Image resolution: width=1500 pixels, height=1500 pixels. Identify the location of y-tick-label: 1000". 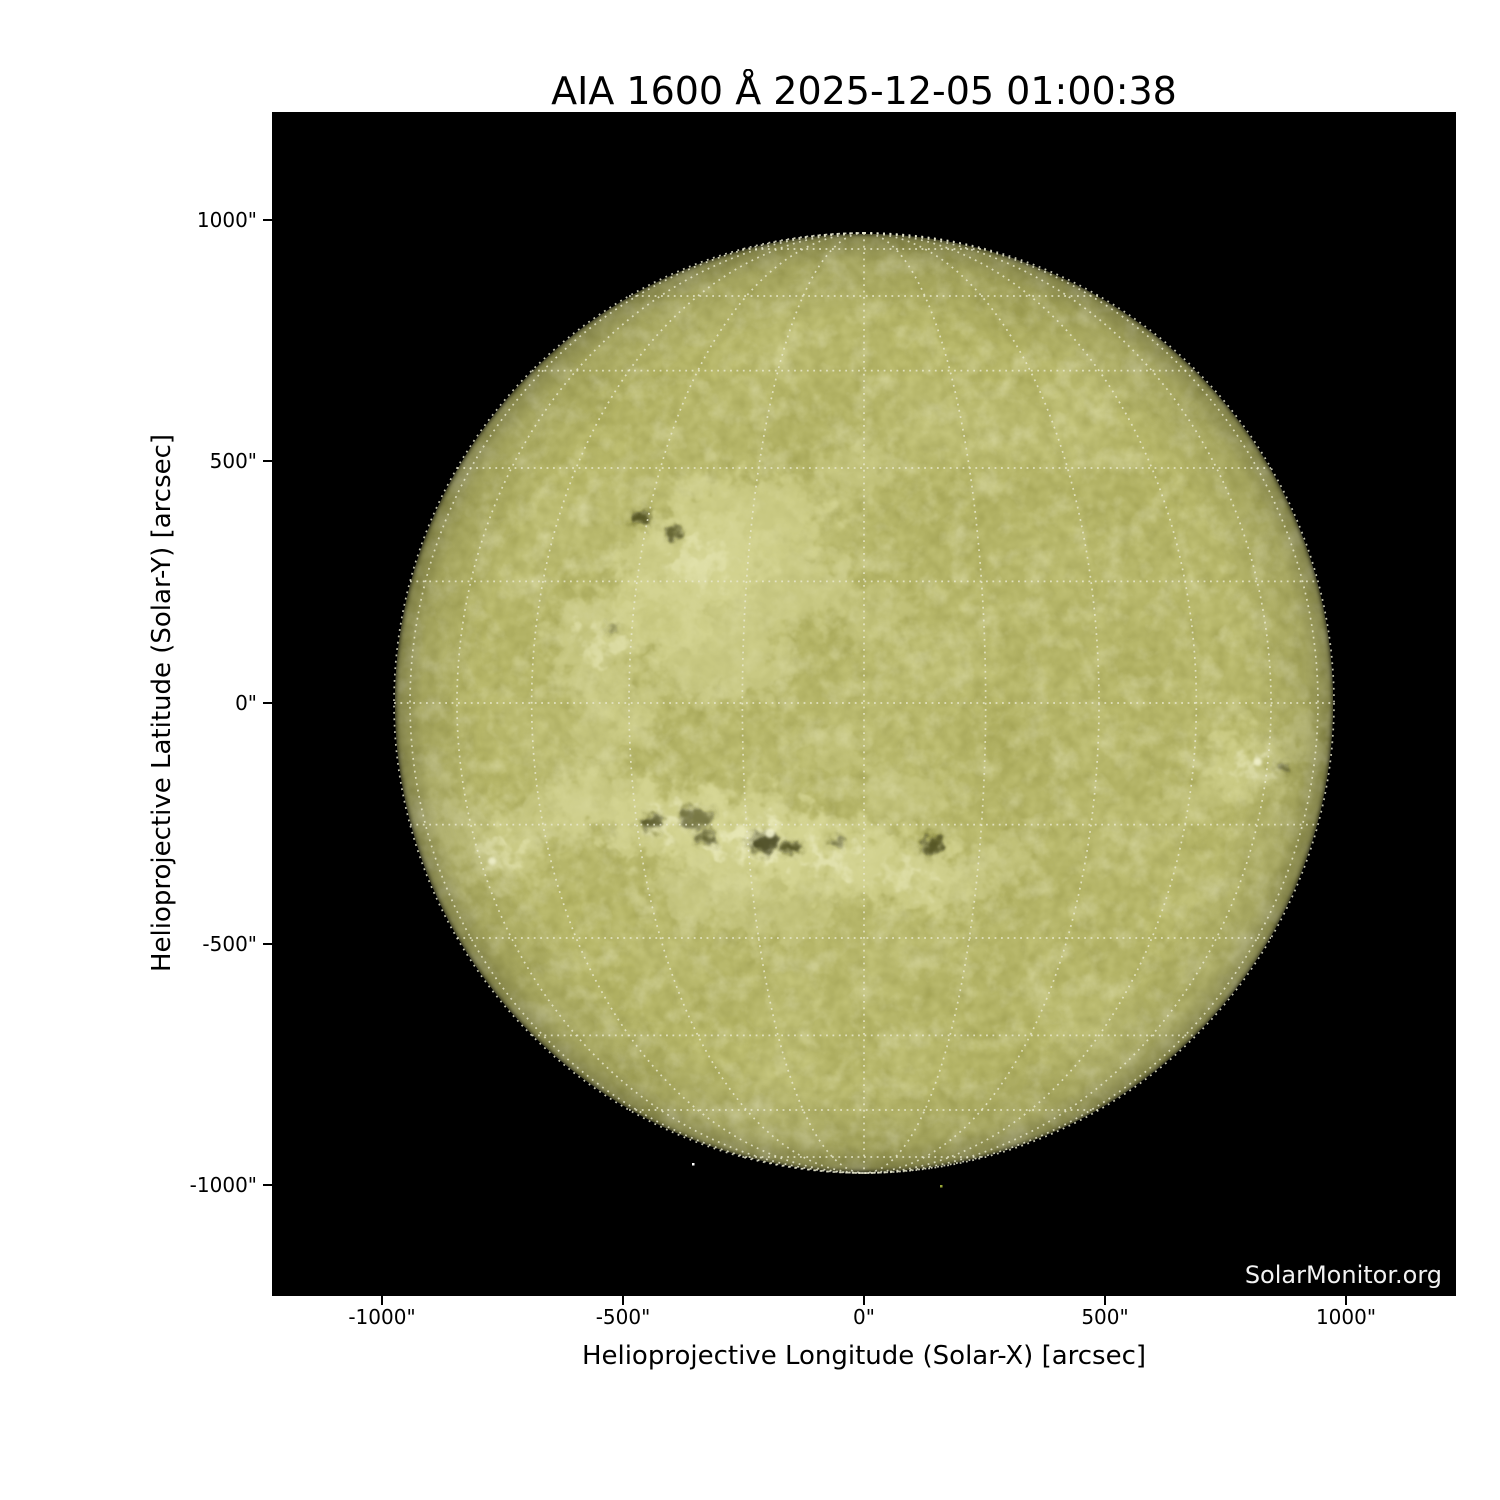
(227, 220).